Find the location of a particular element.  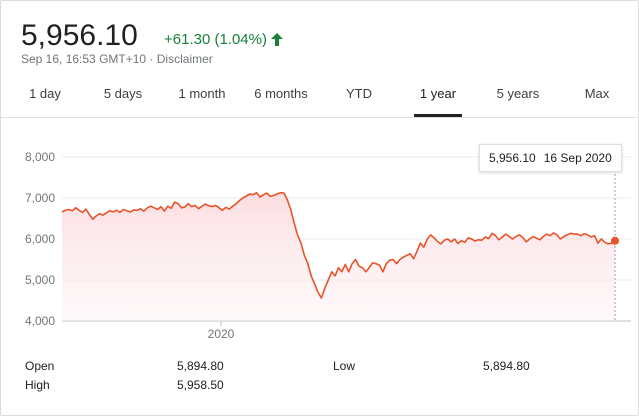

y-tick-label: 4,000 is located at coordinates (40, 321).